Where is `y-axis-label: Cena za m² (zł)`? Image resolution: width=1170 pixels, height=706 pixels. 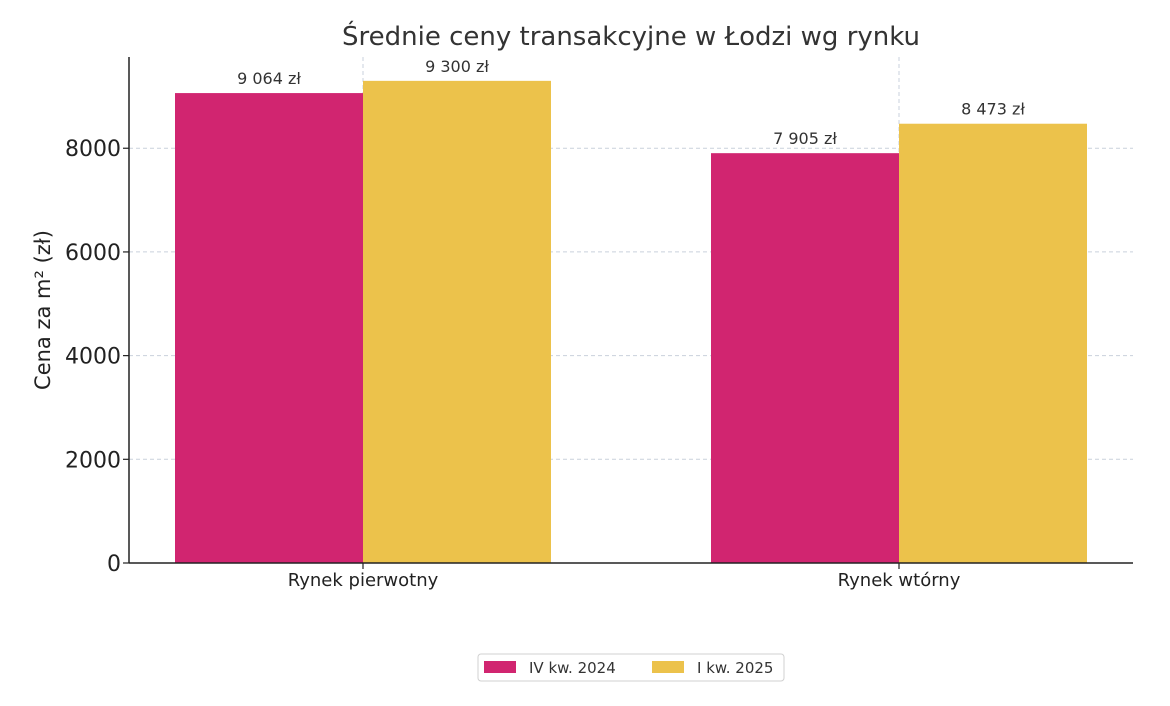
y-axis-label: Cena za m² (zł) is located at coordinates (43, 310).